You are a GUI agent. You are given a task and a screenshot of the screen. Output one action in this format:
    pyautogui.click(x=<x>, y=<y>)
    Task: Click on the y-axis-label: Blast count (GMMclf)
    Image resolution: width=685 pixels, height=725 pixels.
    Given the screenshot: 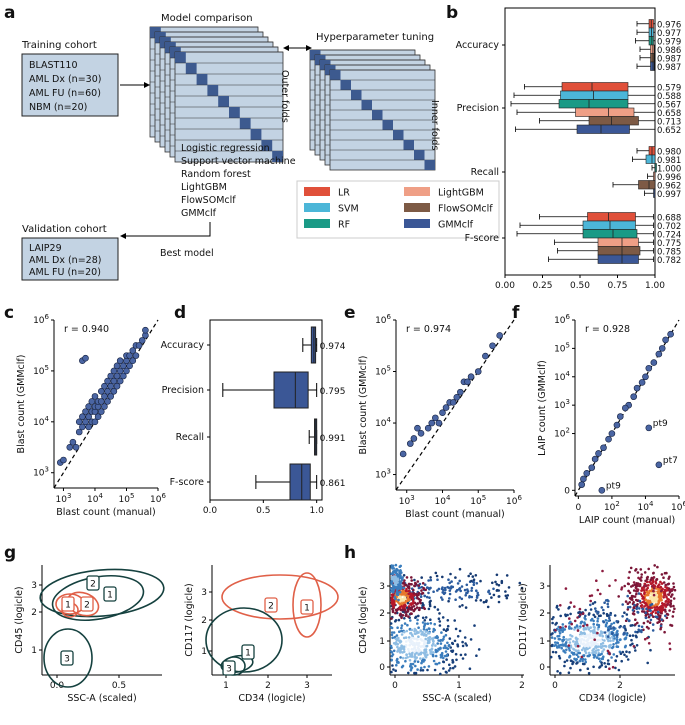 What is the action you would take?
    pyautogui.click(x=363, y=405)
    